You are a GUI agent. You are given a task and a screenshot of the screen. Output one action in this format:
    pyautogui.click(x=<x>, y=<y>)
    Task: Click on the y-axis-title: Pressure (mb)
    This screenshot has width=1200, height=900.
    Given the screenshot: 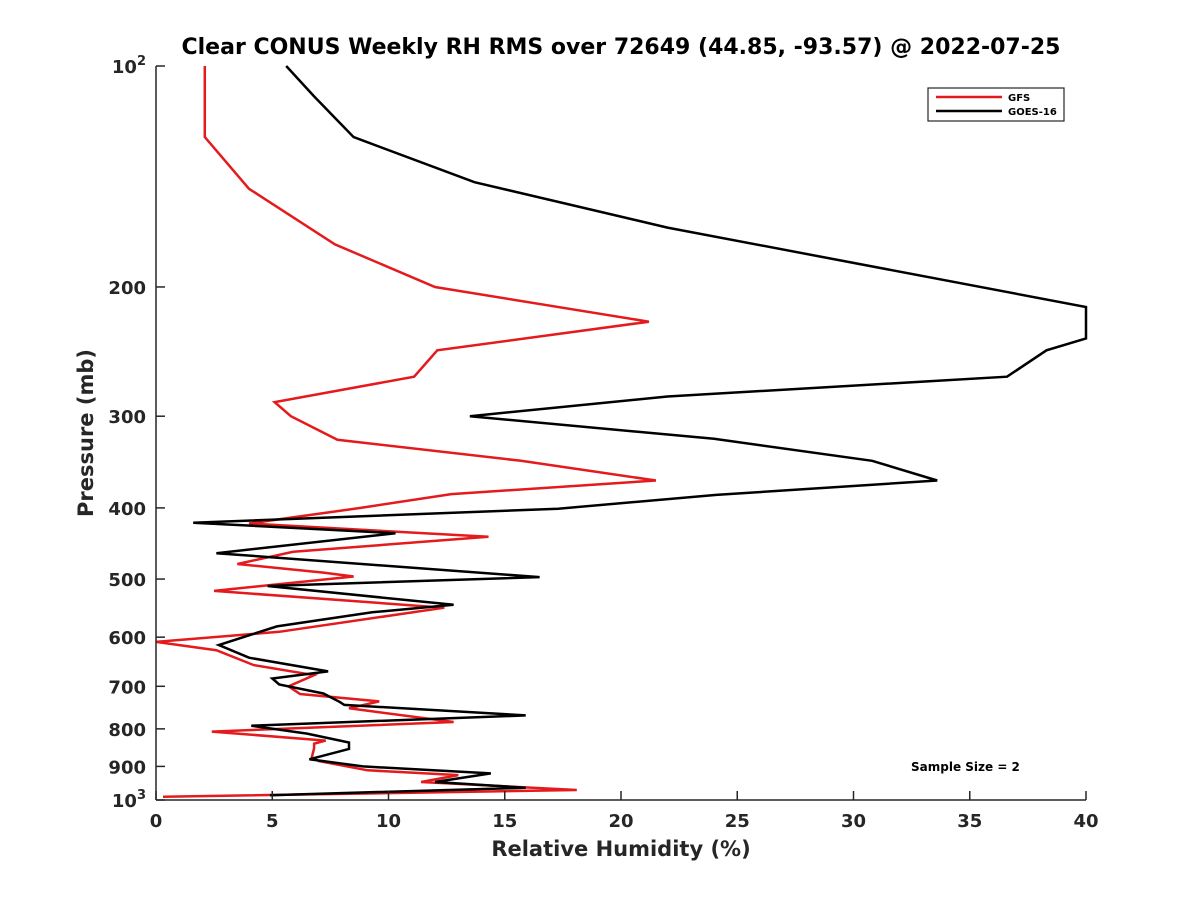 What is the action you would take?
    pyautogui.click(x=86, y=433)
    